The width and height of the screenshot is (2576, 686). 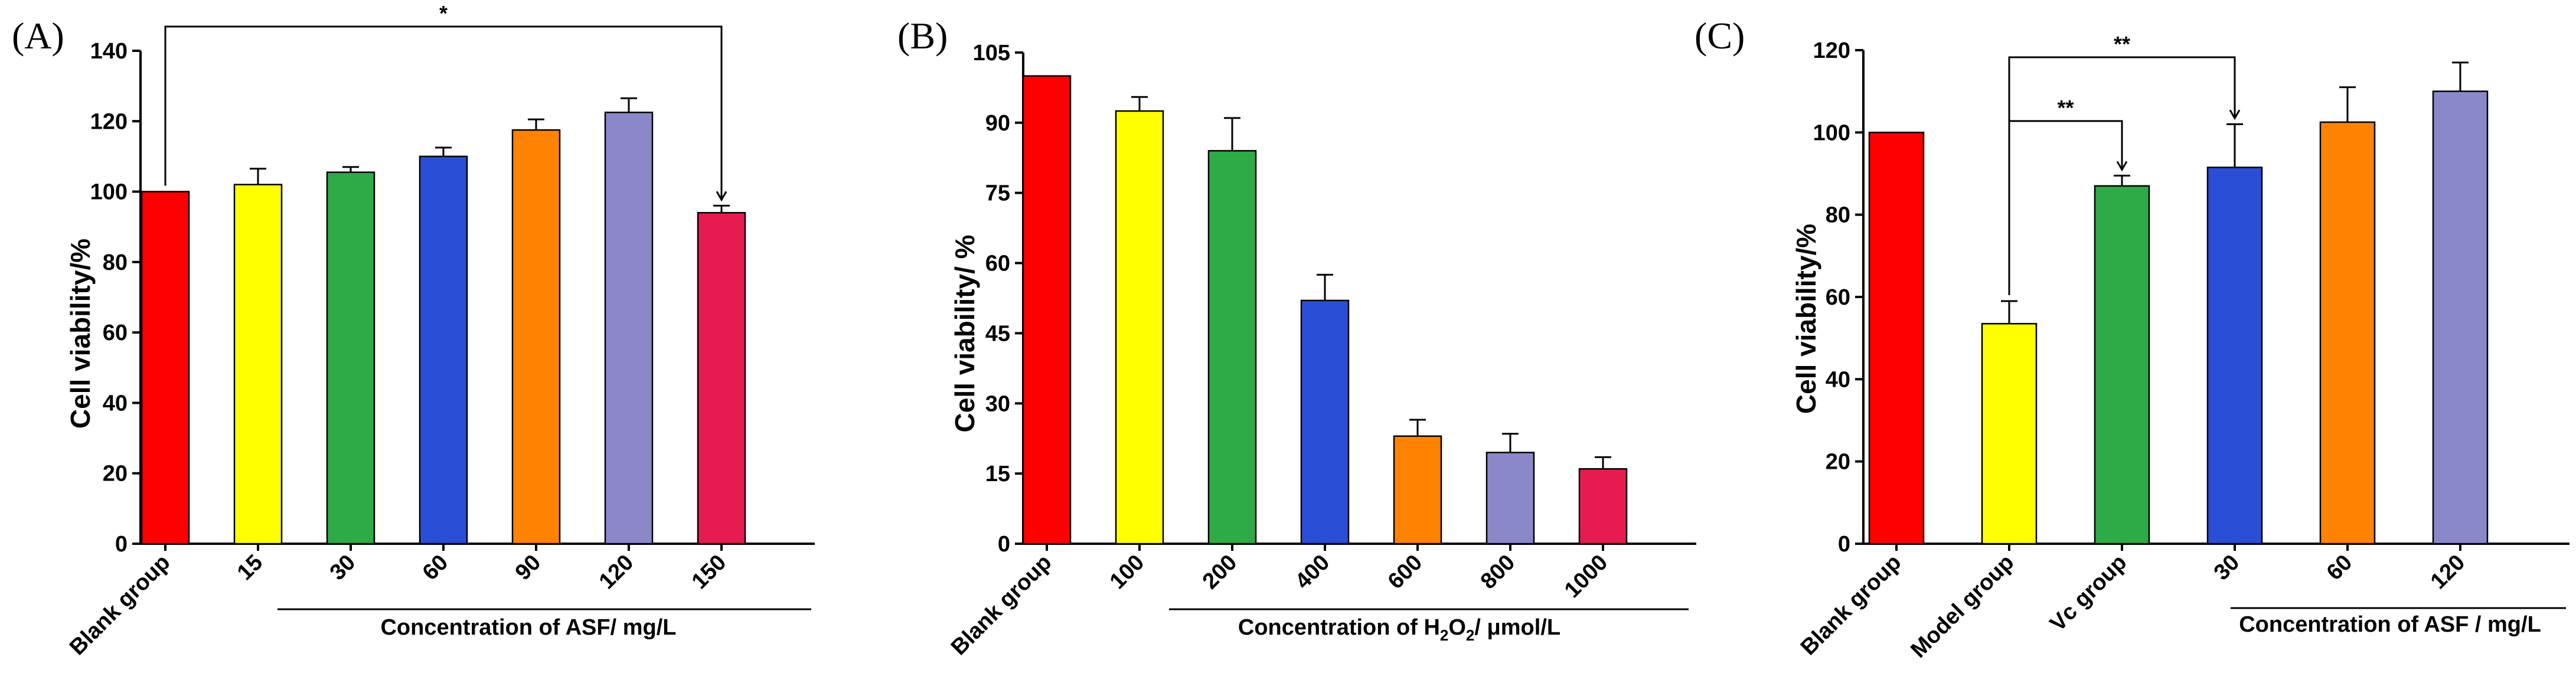 I want to click on panel-c-y-tick-label: 80, so click(x=1838, y=216).